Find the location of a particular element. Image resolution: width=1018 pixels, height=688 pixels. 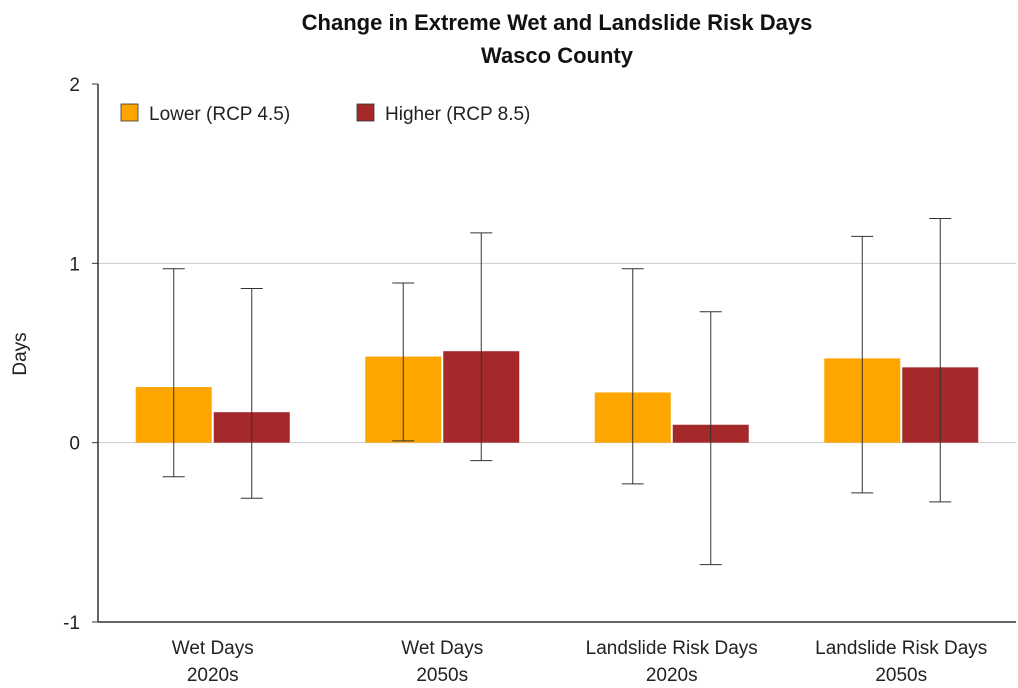

y-tick-label: -1 is located at coordinates (71, 623).